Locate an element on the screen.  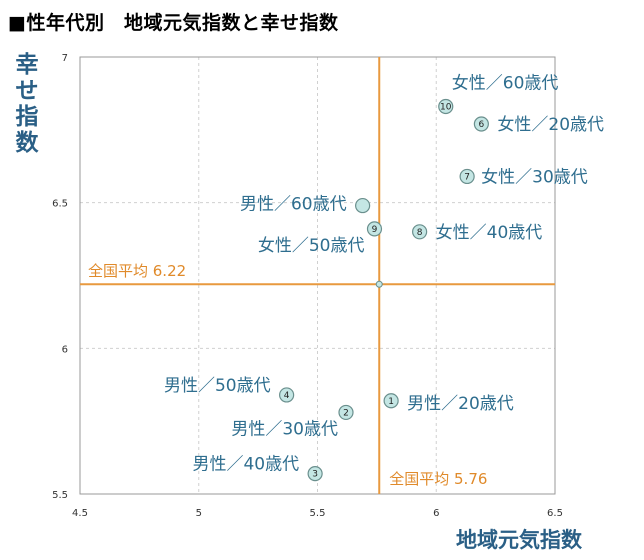
data-point-number: 8 is located at coordinates (420, 233).